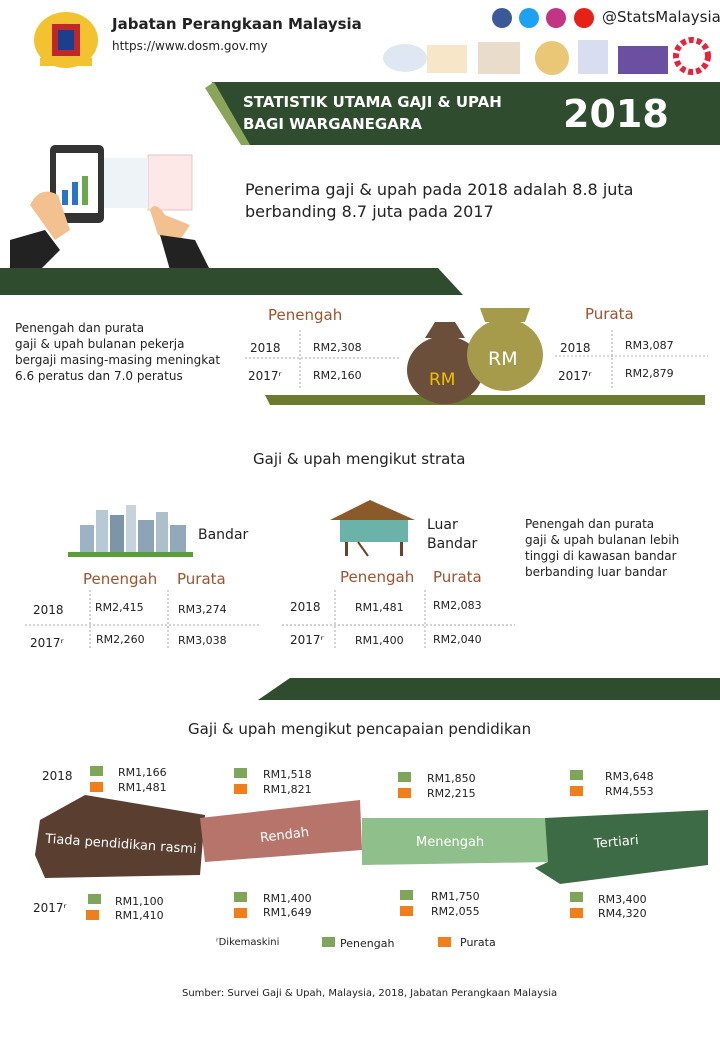 Image resolution: width=720 pixels, height=1040 pixels. Describe the element at coordinates (616, 114) in the screenshot. I see `banner-year: 2018` at that location.